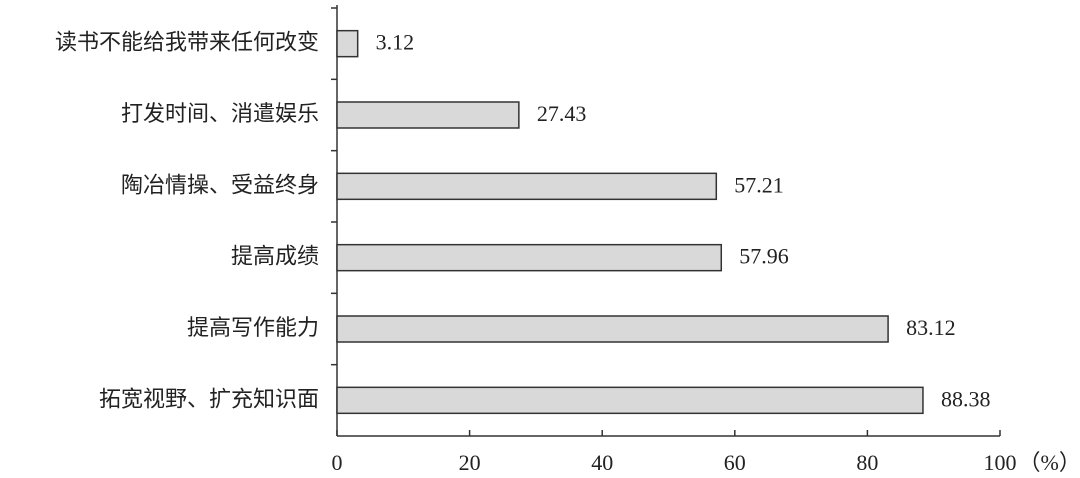 This screenshot has height=478, width=1080. What do you see at coordinates (470, 462) in the screenshot?
I see `x-tick-label: 20` at bounding box center [470, 462].